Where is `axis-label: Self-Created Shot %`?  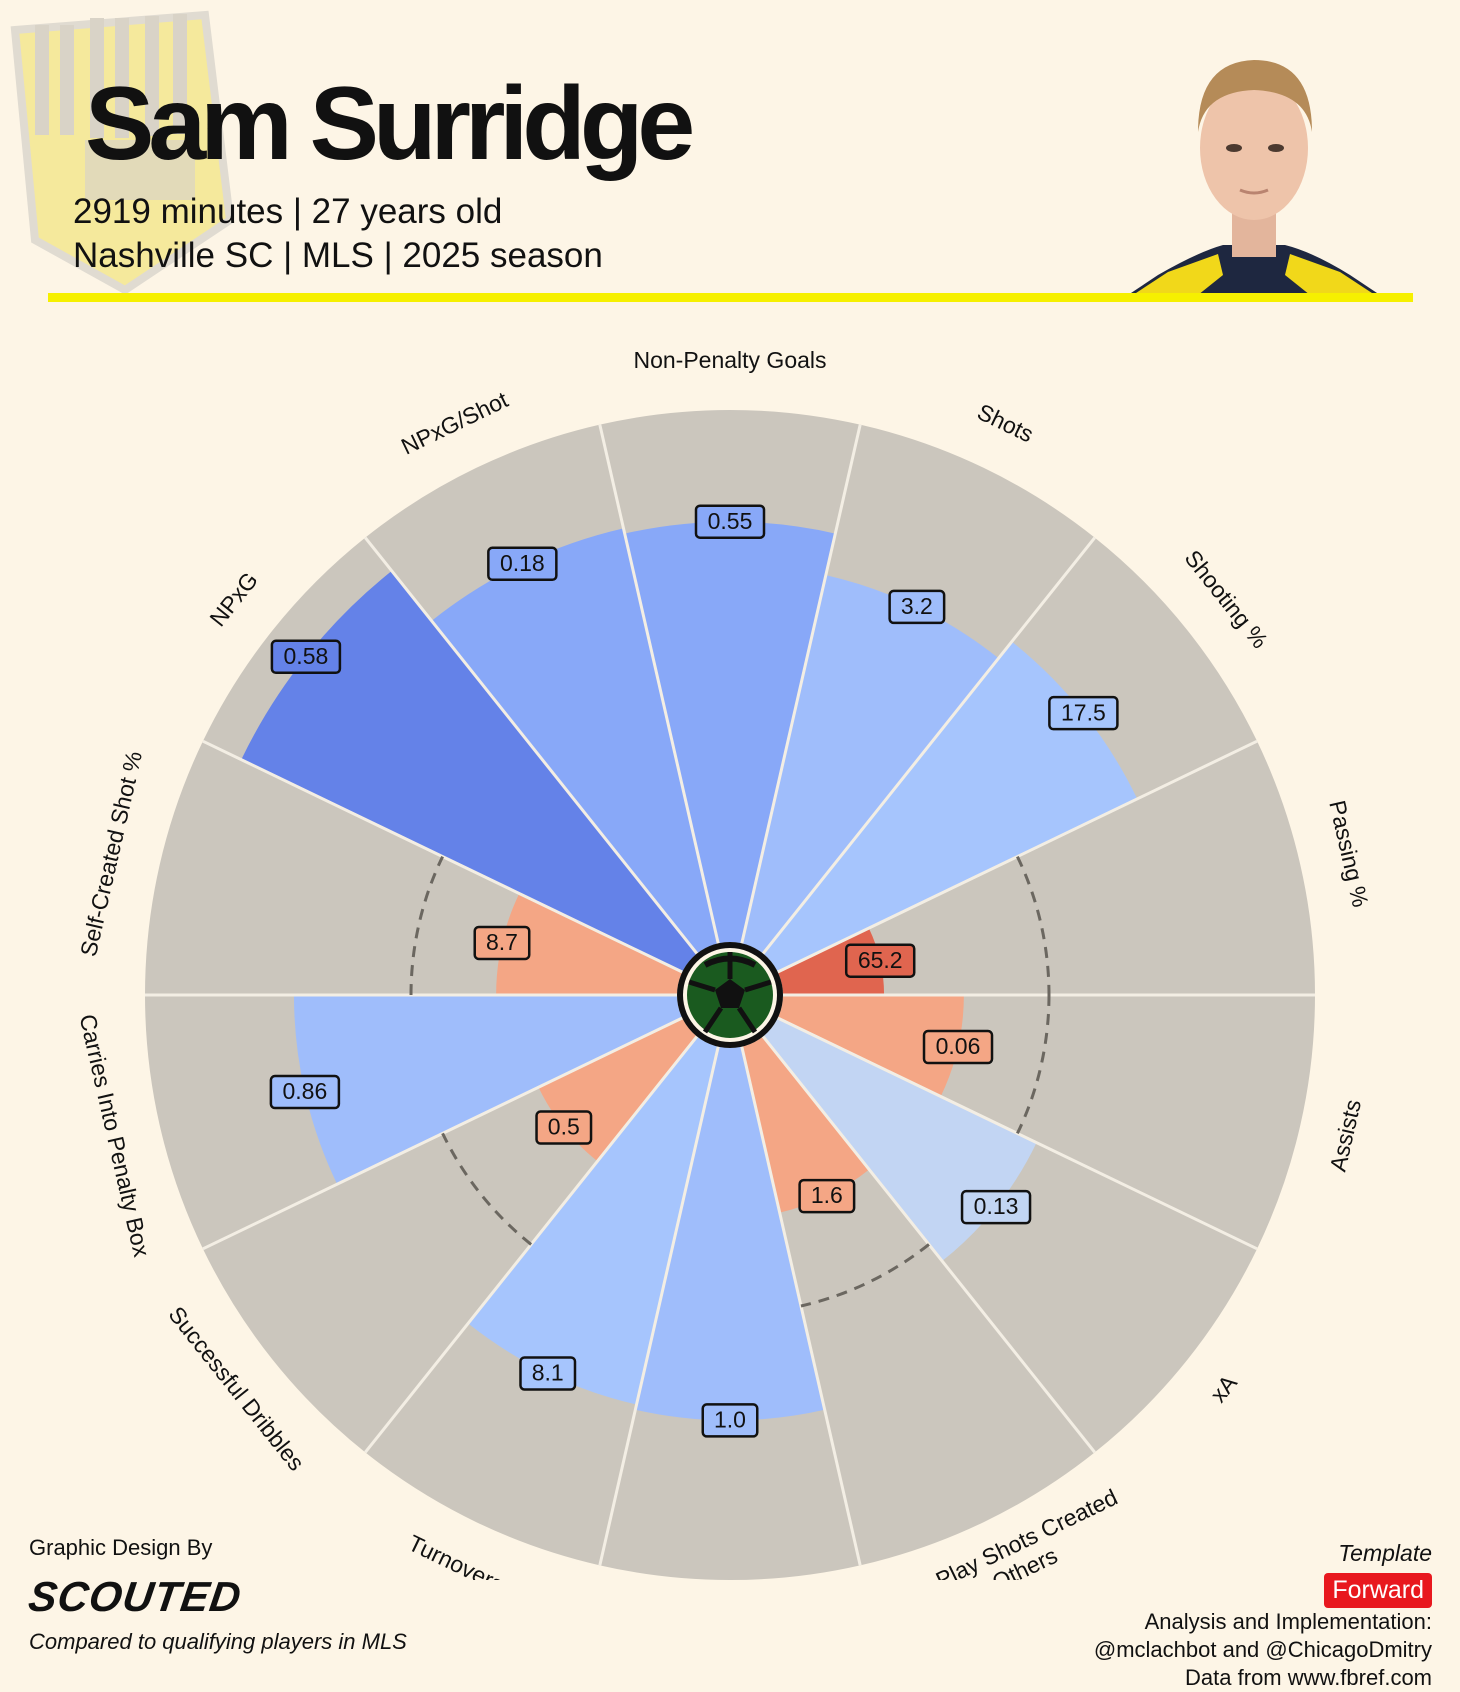
axis-label: Self-Created Shot % is located at coordinates (111, 854).